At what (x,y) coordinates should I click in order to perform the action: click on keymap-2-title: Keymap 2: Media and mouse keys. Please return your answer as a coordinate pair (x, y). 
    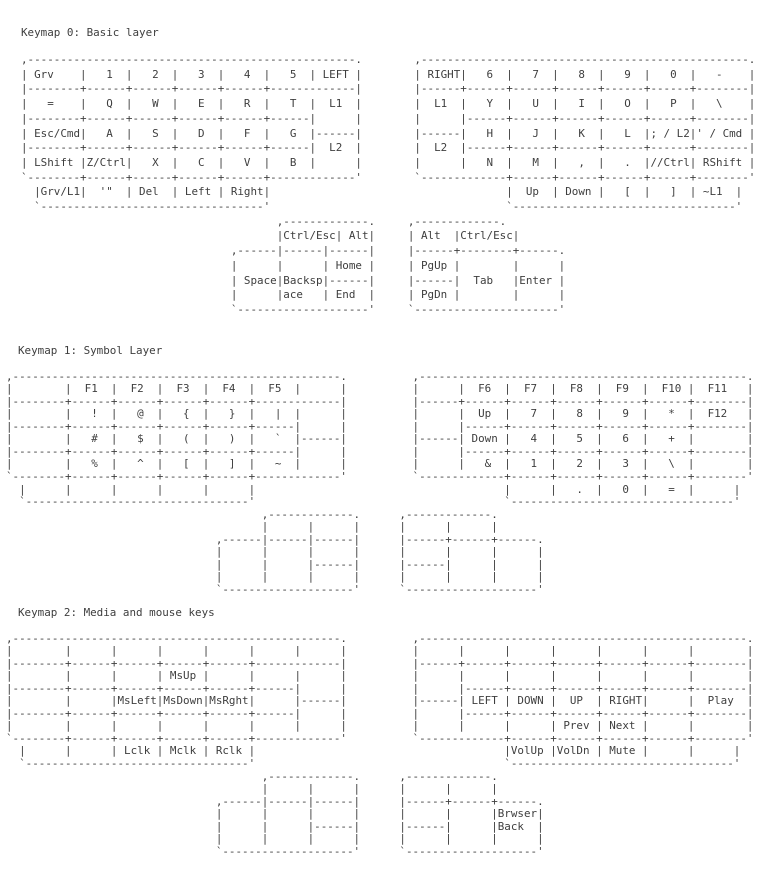
    Looking at the image, I should click on (116, 612).